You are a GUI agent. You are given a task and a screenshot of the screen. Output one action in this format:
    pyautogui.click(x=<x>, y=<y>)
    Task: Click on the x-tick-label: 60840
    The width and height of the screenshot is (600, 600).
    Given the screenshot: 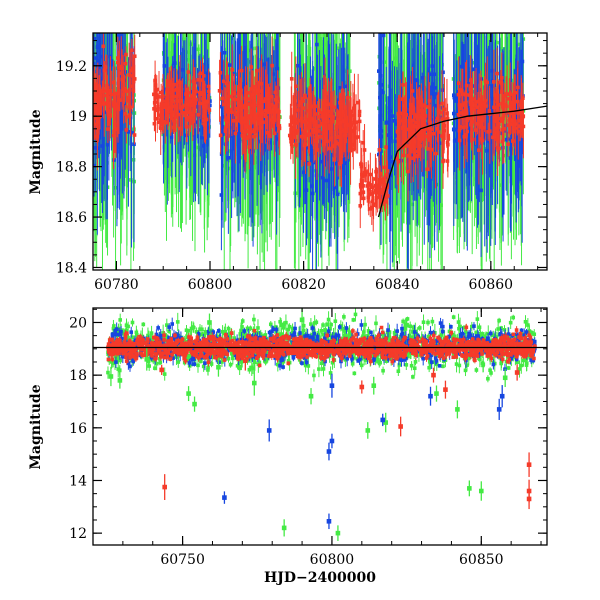 What is the action you would take?
    pyautogui.click(x=397, y=285)
    